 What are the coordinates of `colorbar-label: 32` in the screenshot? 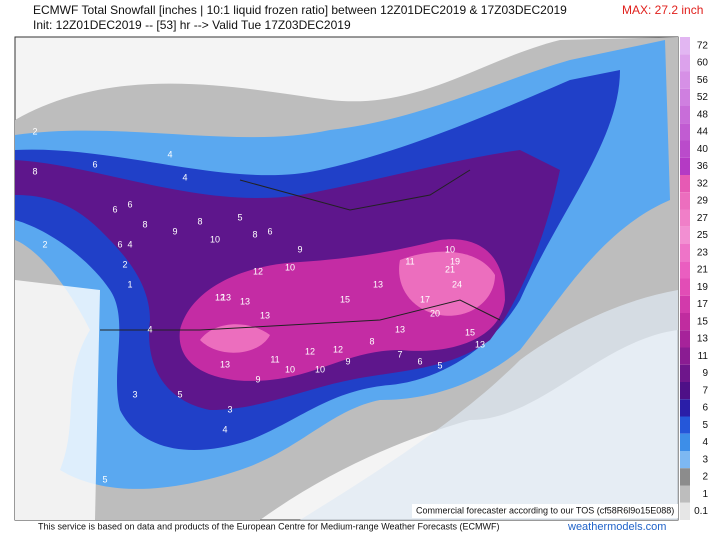 It's located at (703, 183).